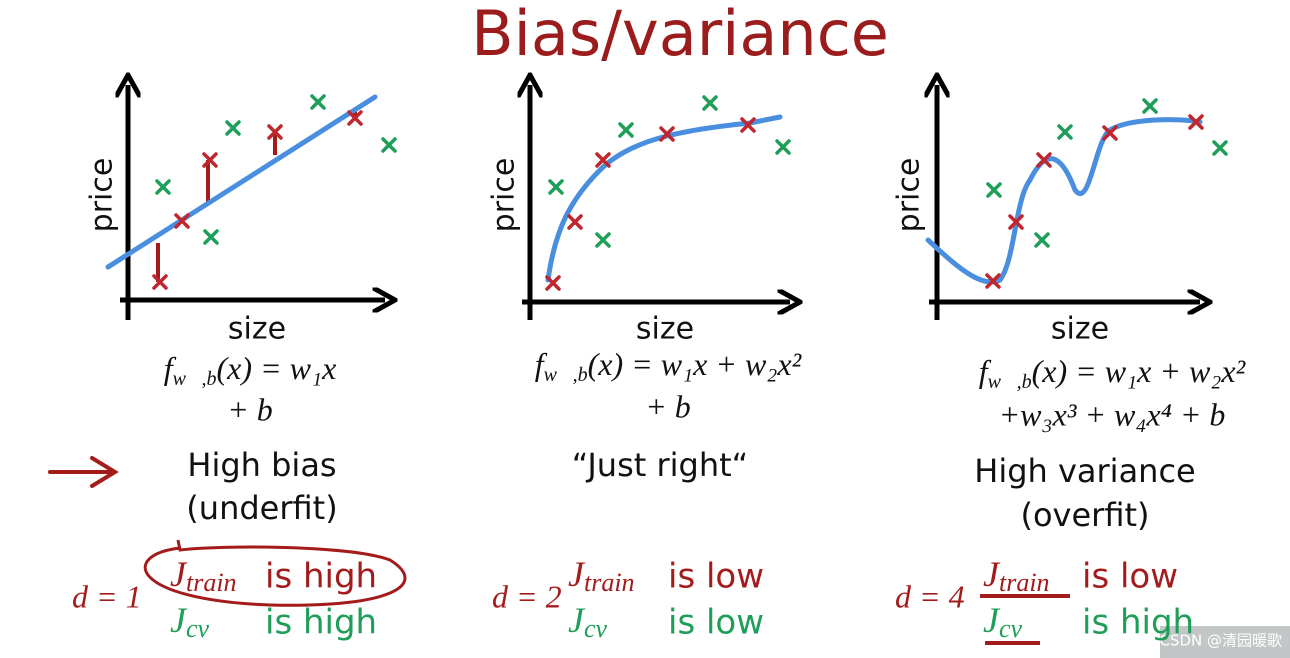 The image size is (1290, 658). What do you see at coordinates (83, 472) in the screenshot?
I see `pointer-arrow` at bounding box center [83, 472].